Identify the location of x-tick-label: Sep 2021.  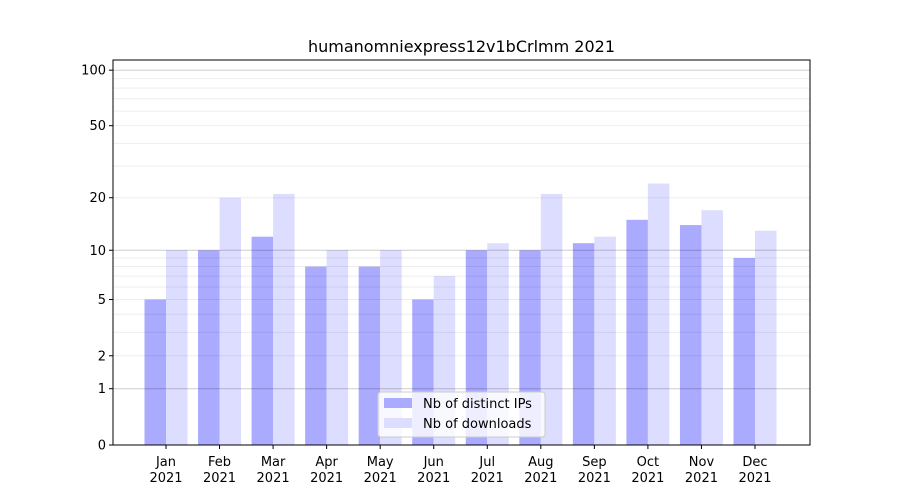
(594, 470).